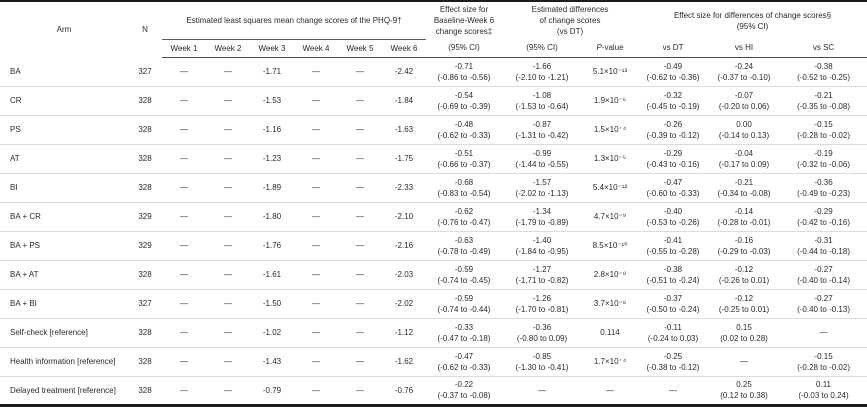 Image resolution: width=867 pixels, height=413 pixels. What do you see at coordinates (464, 153) in the screenshot?
I see `effect-value: -0.51` at bounding box center [464, 153].